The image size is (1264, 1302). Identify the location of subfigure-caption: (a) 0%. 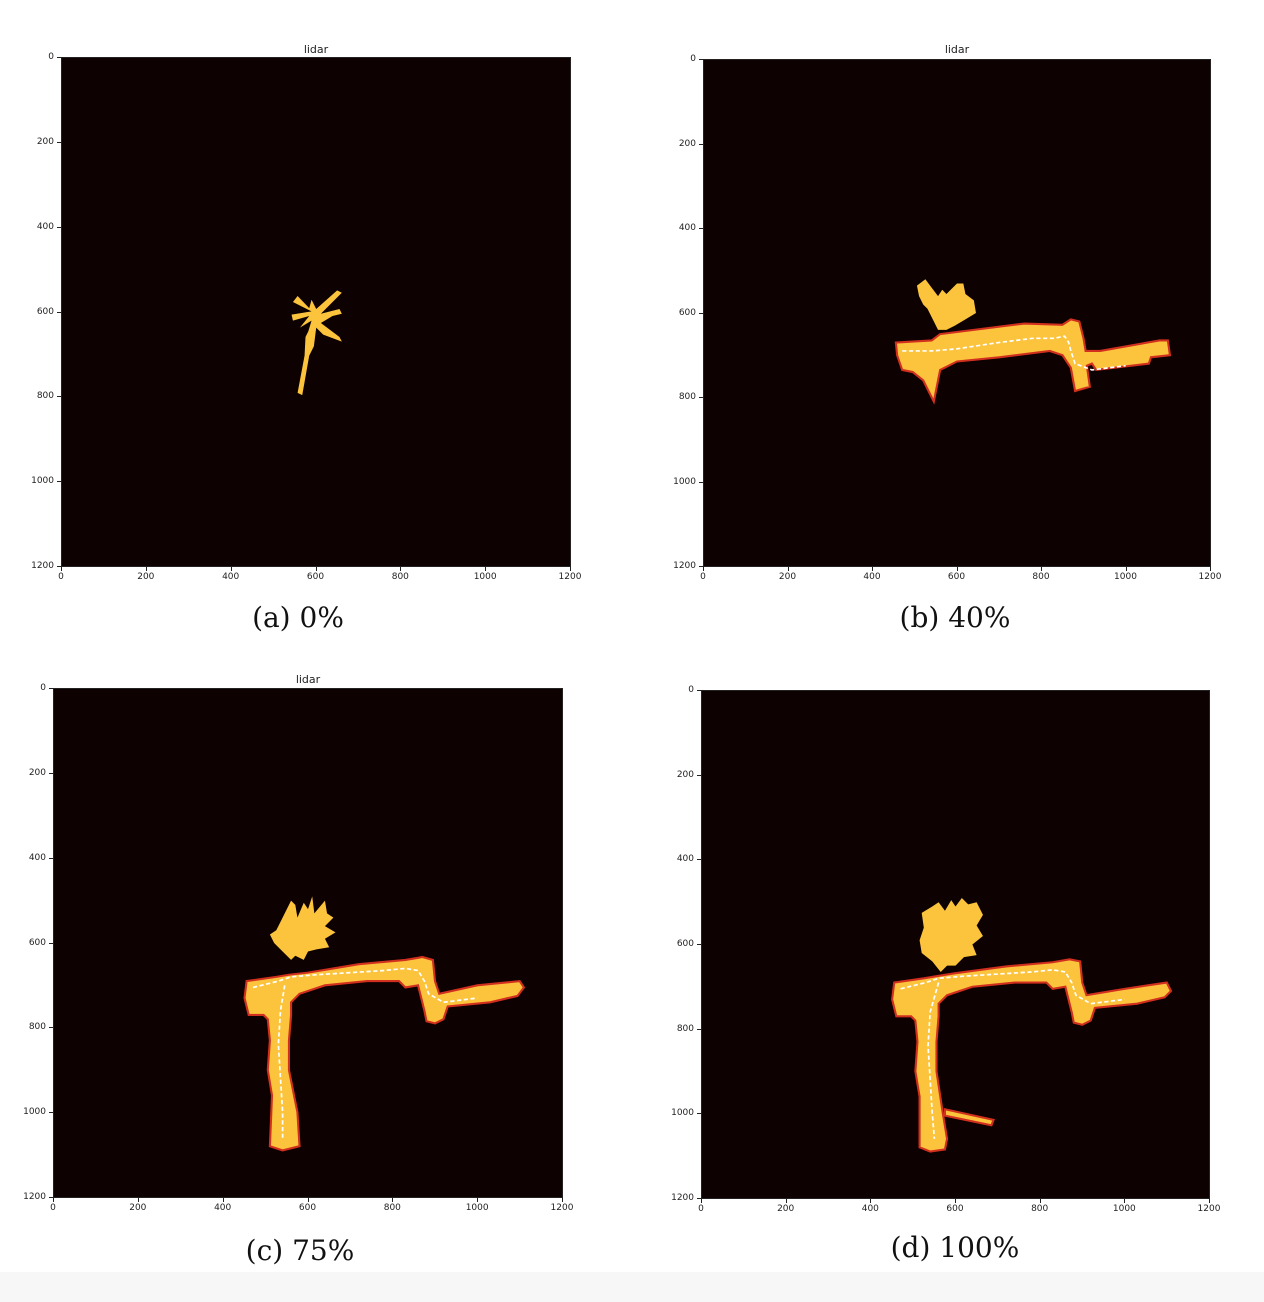
(298, 617).